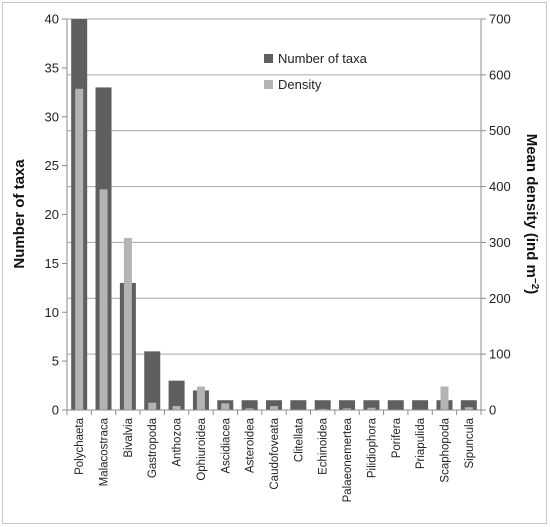 The image size is (550, 527). What do you see at coordinates (52, 116) in the screenshot?
I see `left-tick-label: 30` at bounding box center [52, 116].